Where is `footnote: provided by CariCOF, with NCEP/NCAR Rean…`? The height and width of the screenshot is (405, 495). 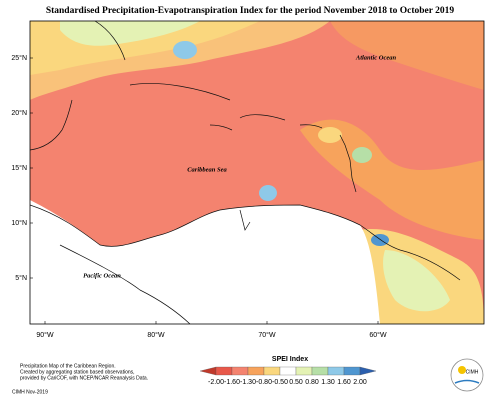 footnote: provided by CariCOF, with NCEP/NCAR Rean… is located at coordinates (84, 378).